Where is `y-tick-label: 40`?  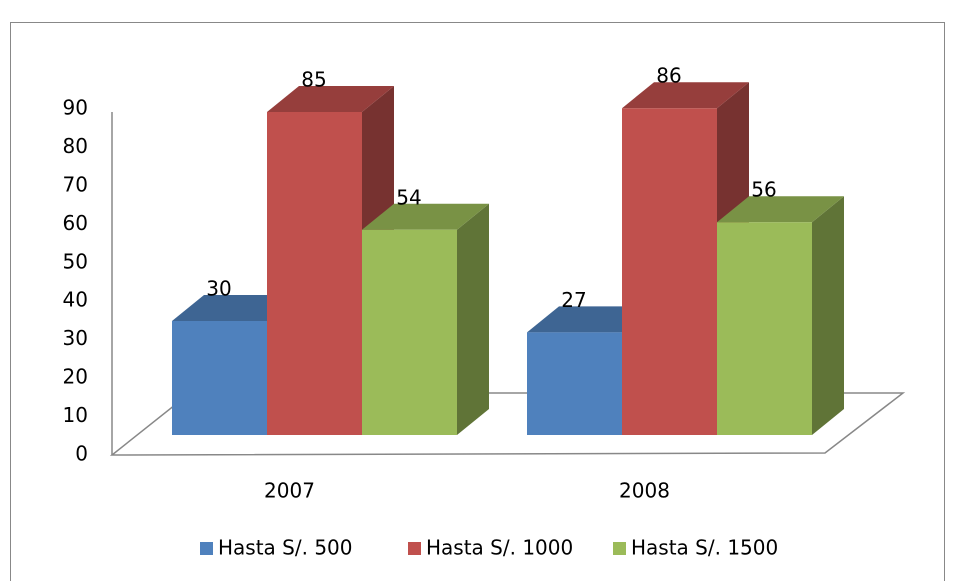 y-tick-label: 40 is located at coordinates (75, 300).